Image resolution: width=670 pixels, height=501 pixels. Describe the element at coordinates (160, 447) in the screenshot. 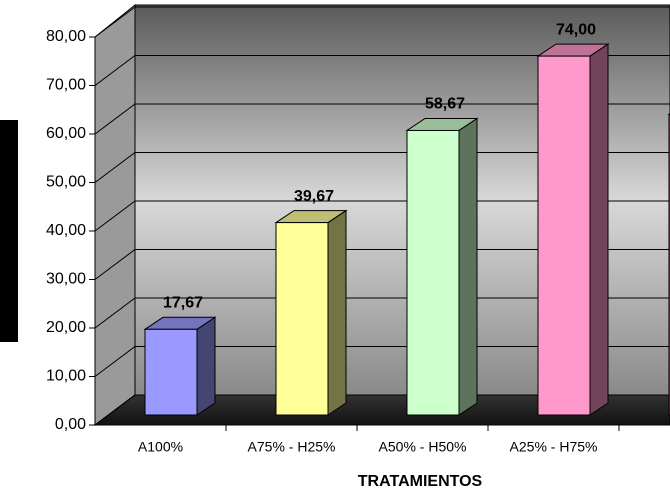

I see `x-tick-label: A100%` at that location.